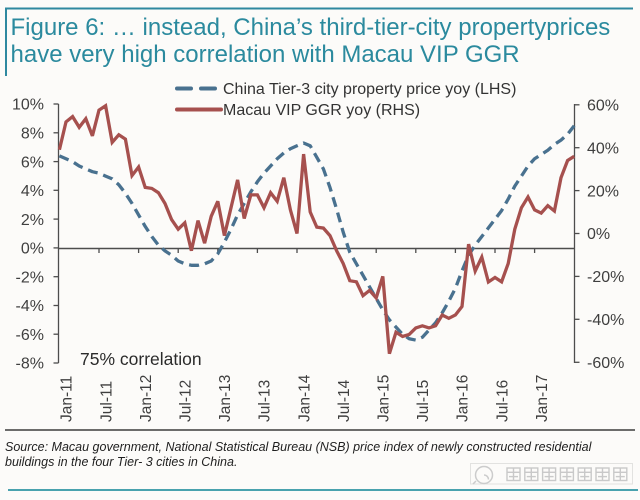  What do you see at coordinates (603, 106) in the screenshot?
I see `svg-text: 60%` at bounding box center [603, 106].